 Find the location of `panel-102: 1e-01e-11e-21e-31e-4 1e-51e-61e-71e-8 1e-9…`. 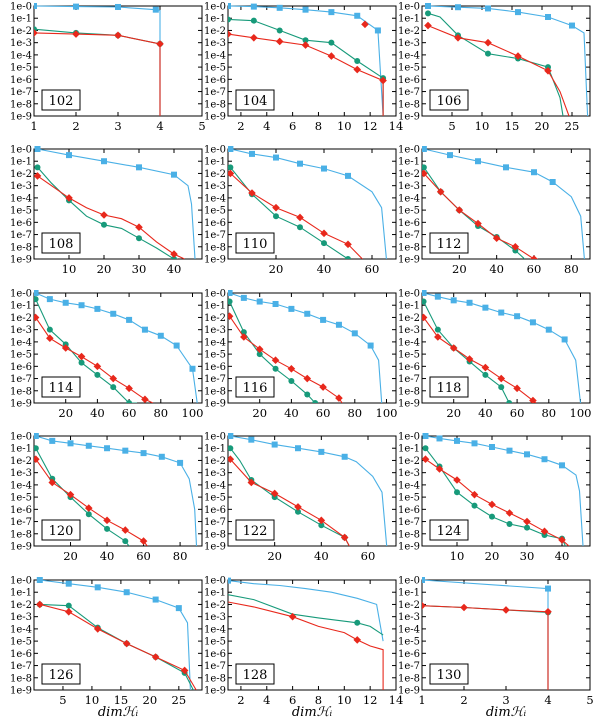

panel-102: 1e-01e-11e-21e-31e-4 1e-51e-61e-71e-8 1e-9… is located at coordinates (108, 68).